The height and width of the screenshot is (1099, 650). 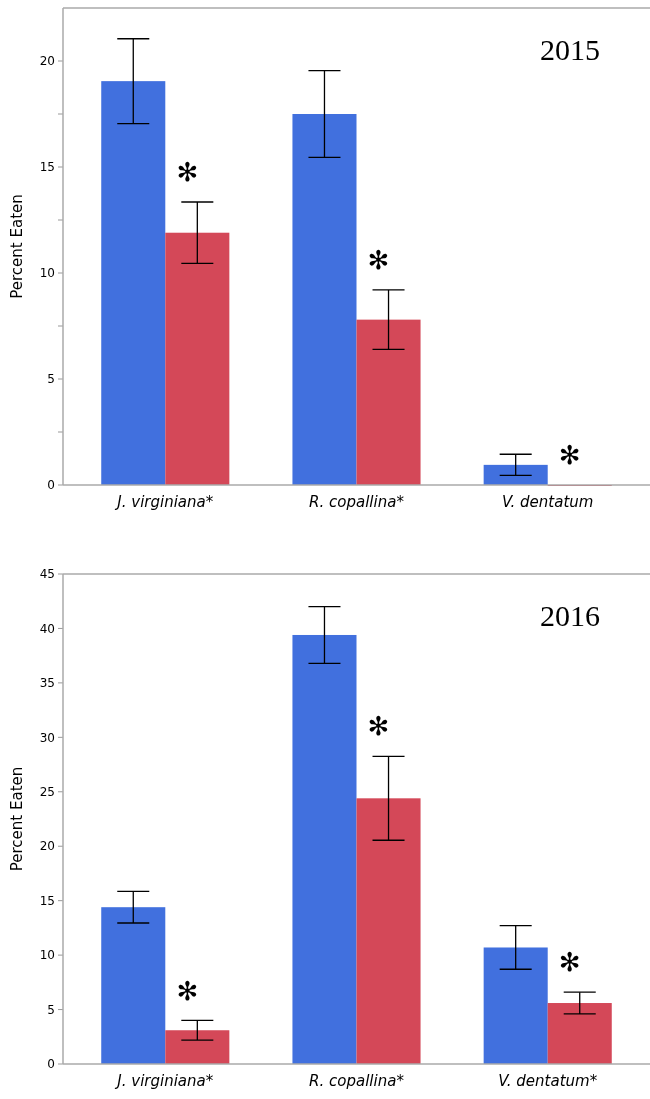 I want to click on y-tick-label: 40, so click(x=47, y=628).